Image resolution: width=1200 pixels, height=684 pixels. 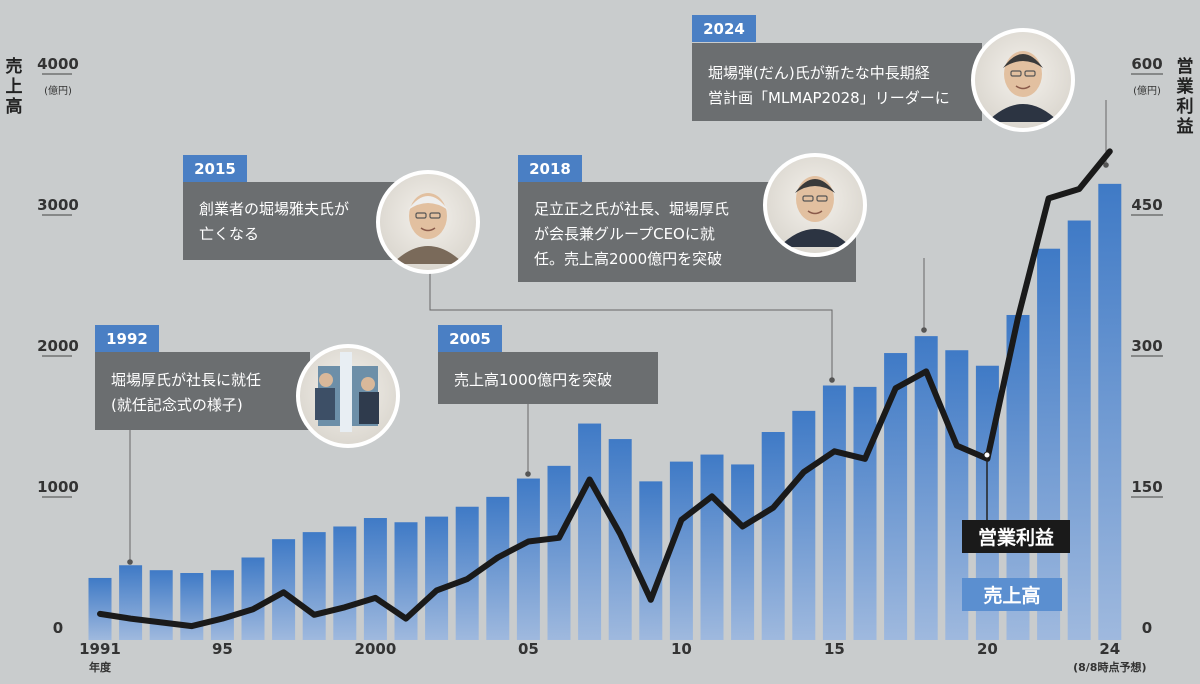 I want to click on annotation-year-2024: 2024, so click(x=724, y=29).